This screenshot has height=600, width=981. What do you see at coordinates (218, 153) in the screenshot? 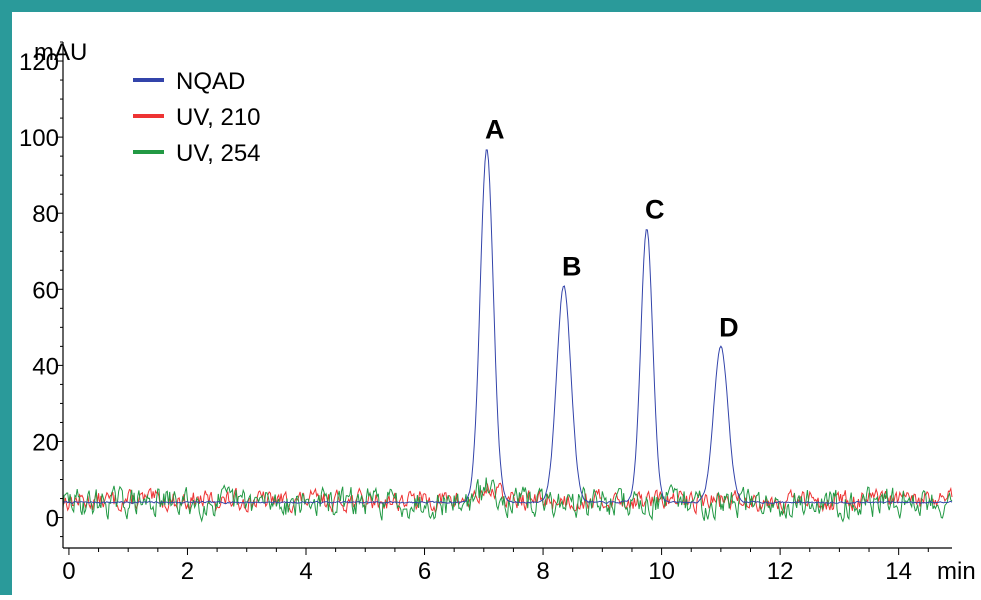
I see `legend-label-uv254: UV, 254` at bounding box center [218, 153].